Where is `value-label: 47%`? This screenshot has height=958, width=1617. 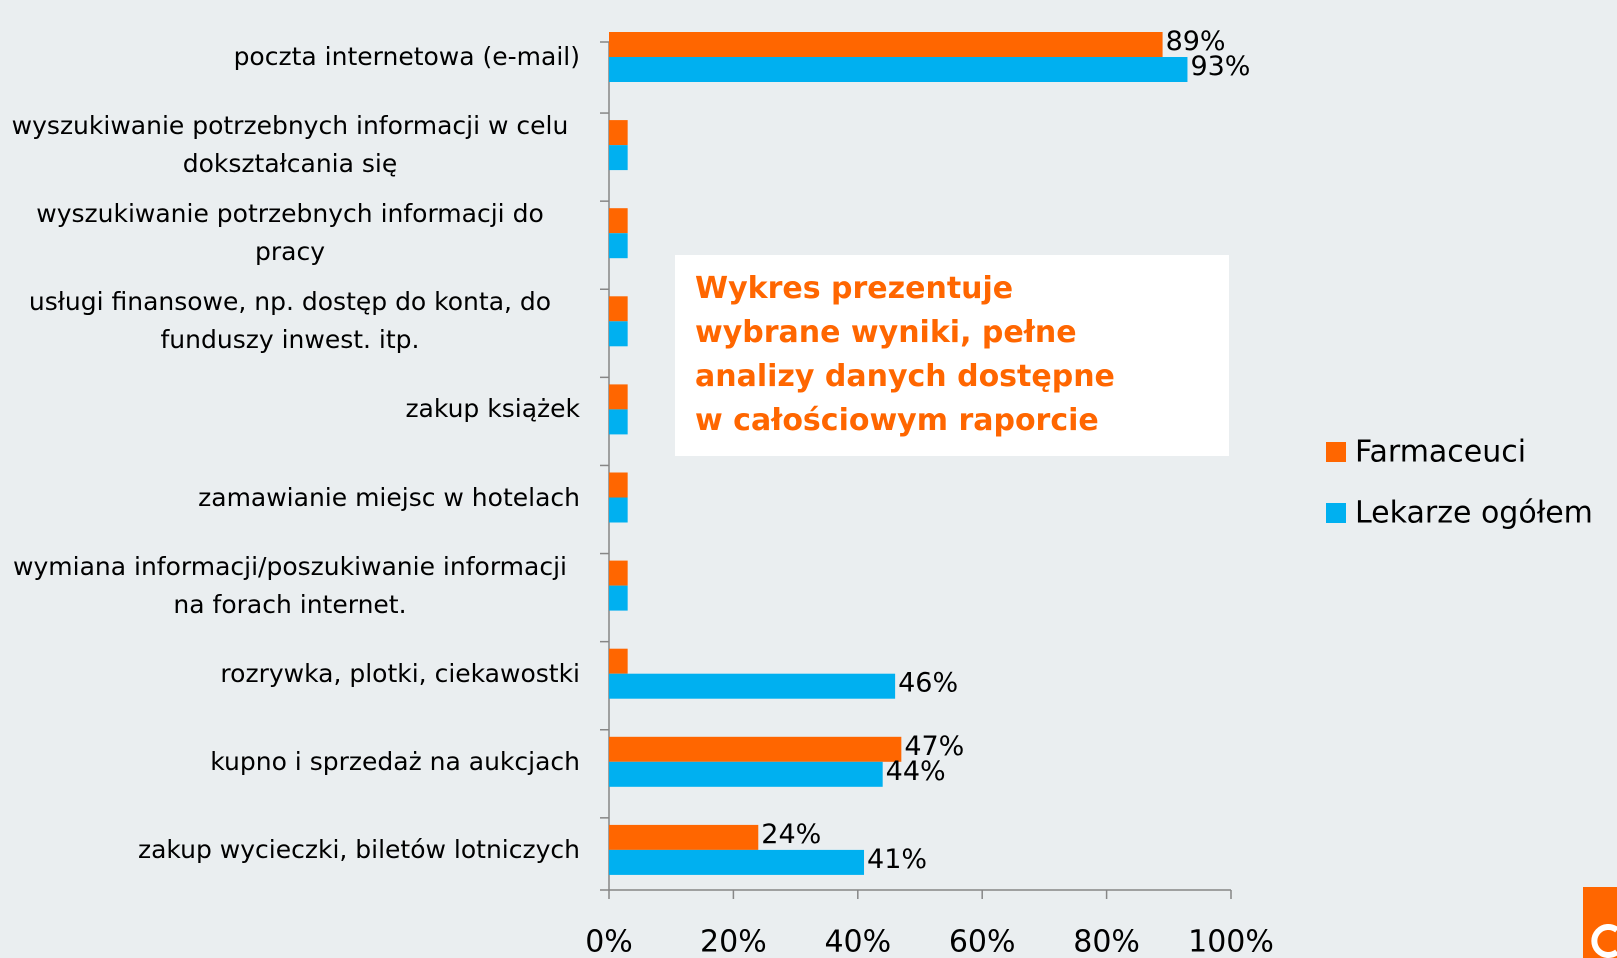 value-label: 47% is located at coordinates (934, 746).